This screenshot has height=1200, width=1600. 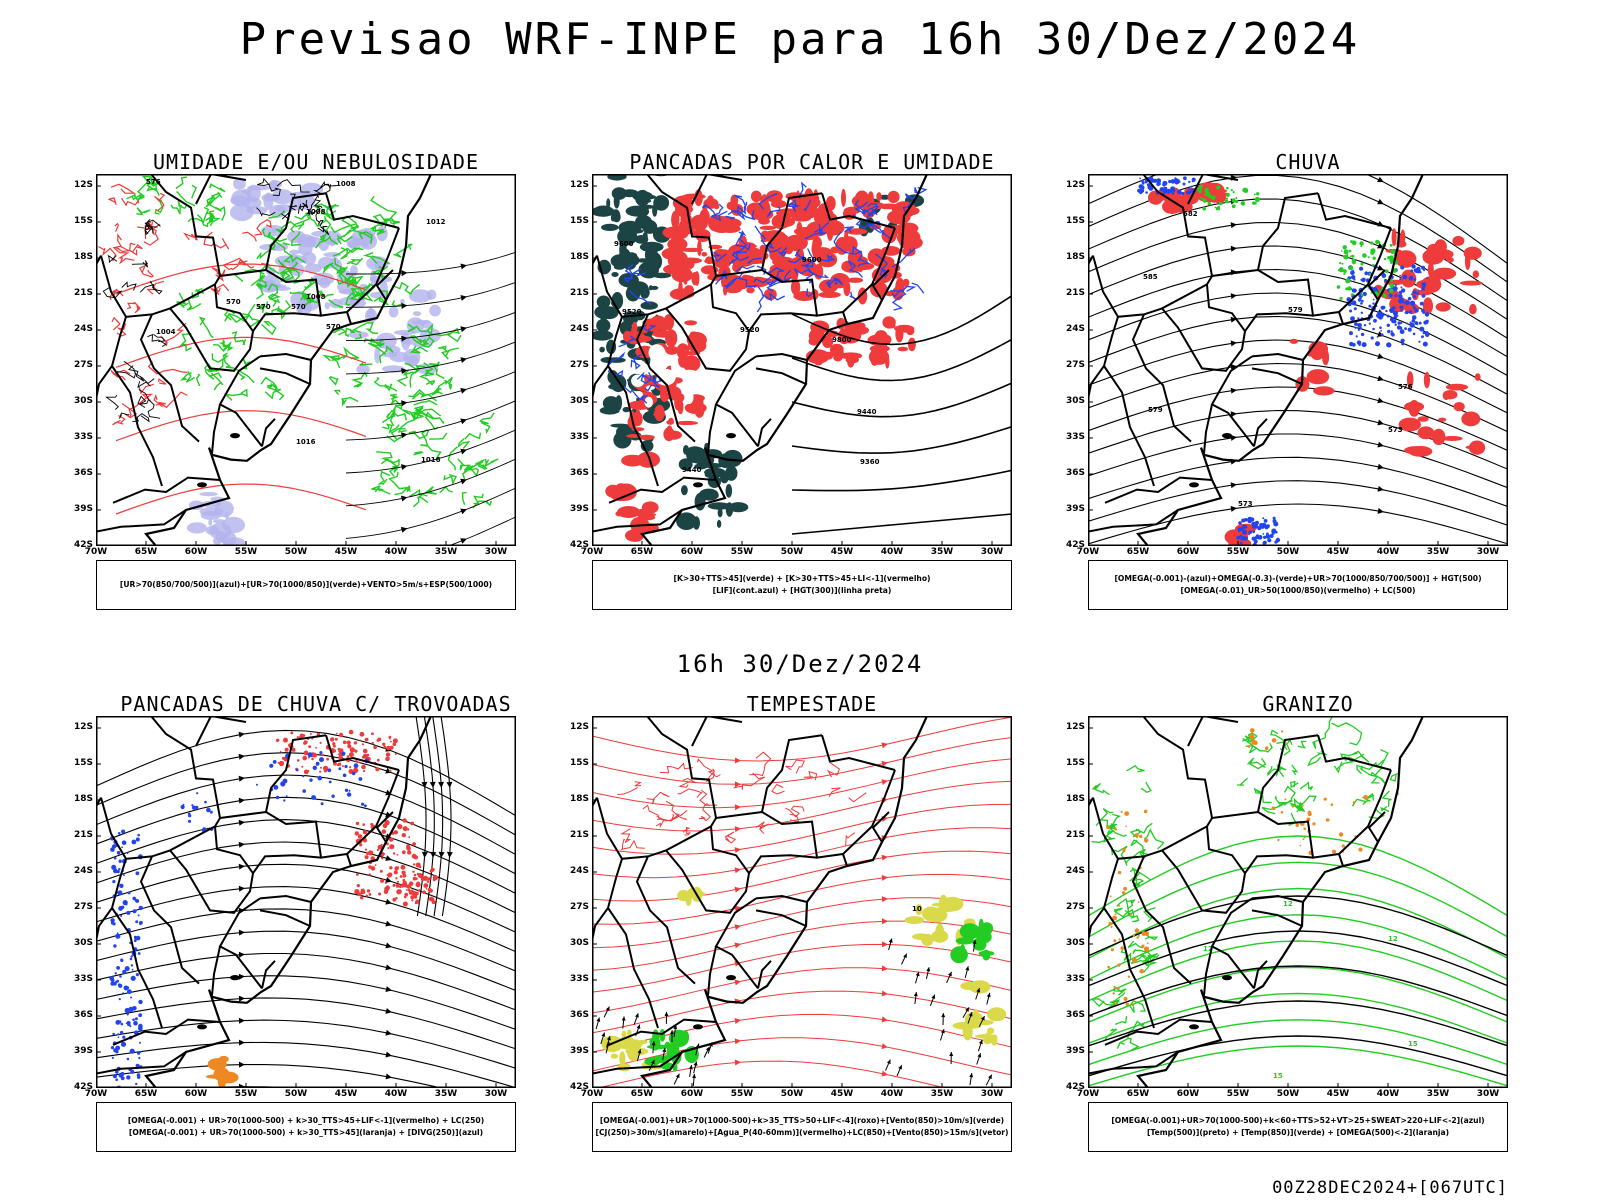 I want to click on latitude-tick-label: 18S, so click(x=1075, y=799).